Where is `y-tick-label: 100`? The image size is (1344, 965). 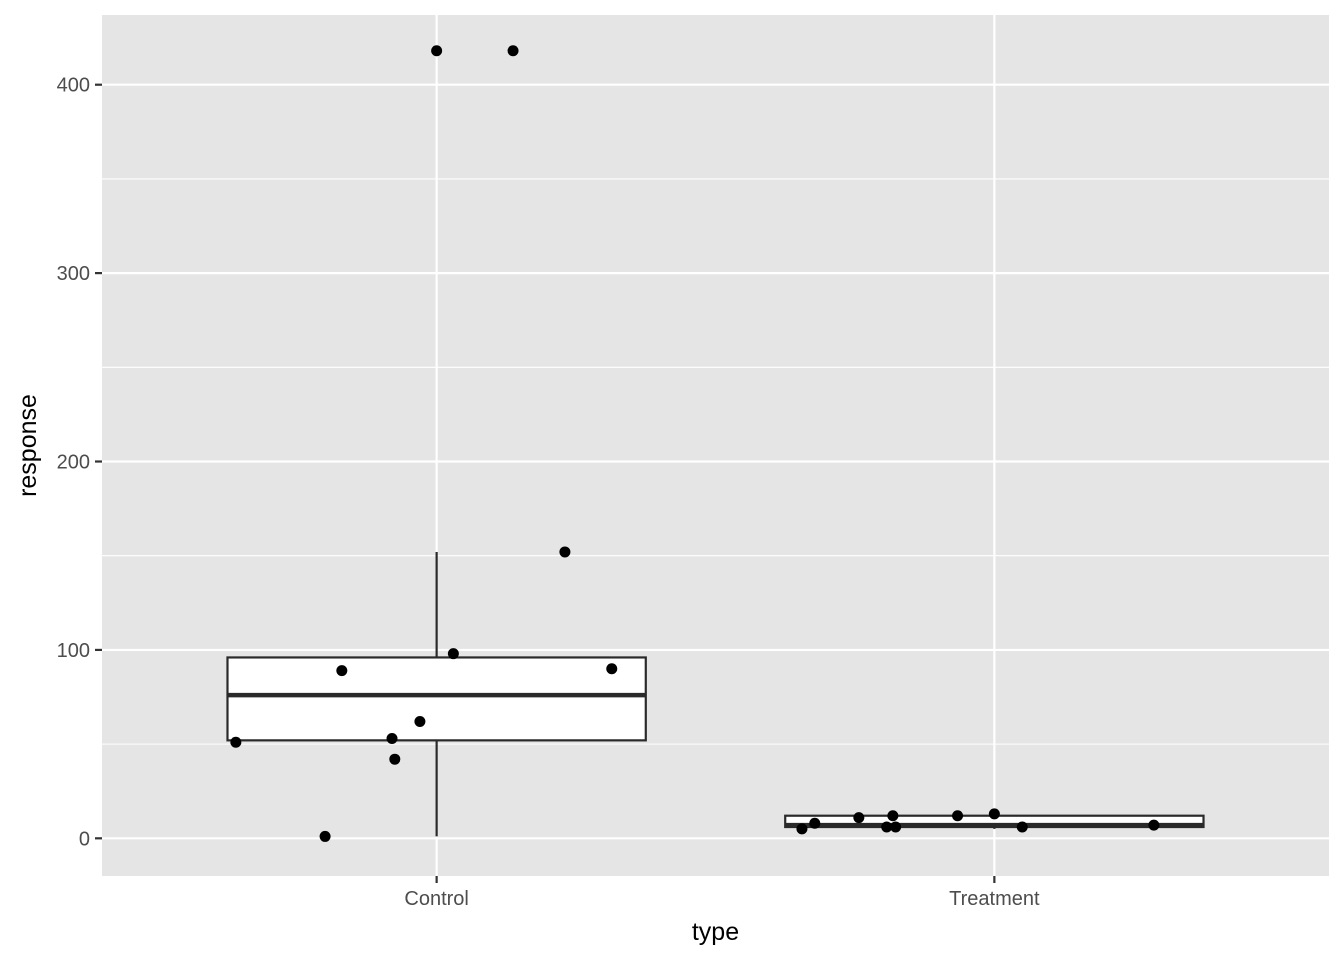 y-tick-label: 100 is located at coordinates (73, 651).